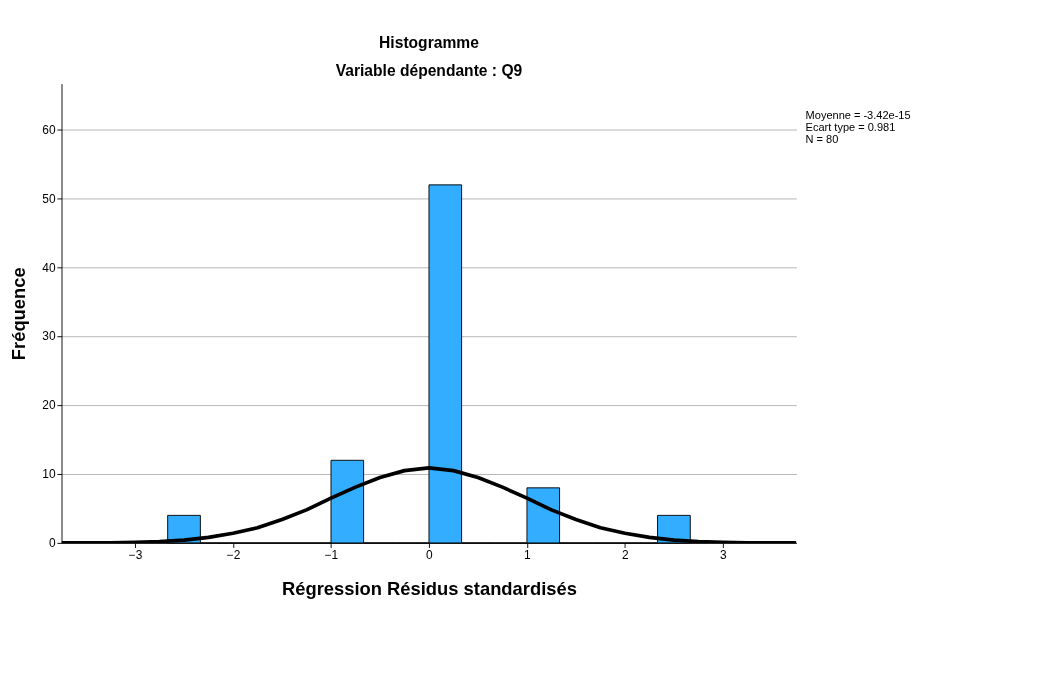 The width and height of the screenshot is (1049, 682). What do you see at coordinates (822, 139) in the screenshot?
I see `text: N = 80` at bounding box center [822, 139].